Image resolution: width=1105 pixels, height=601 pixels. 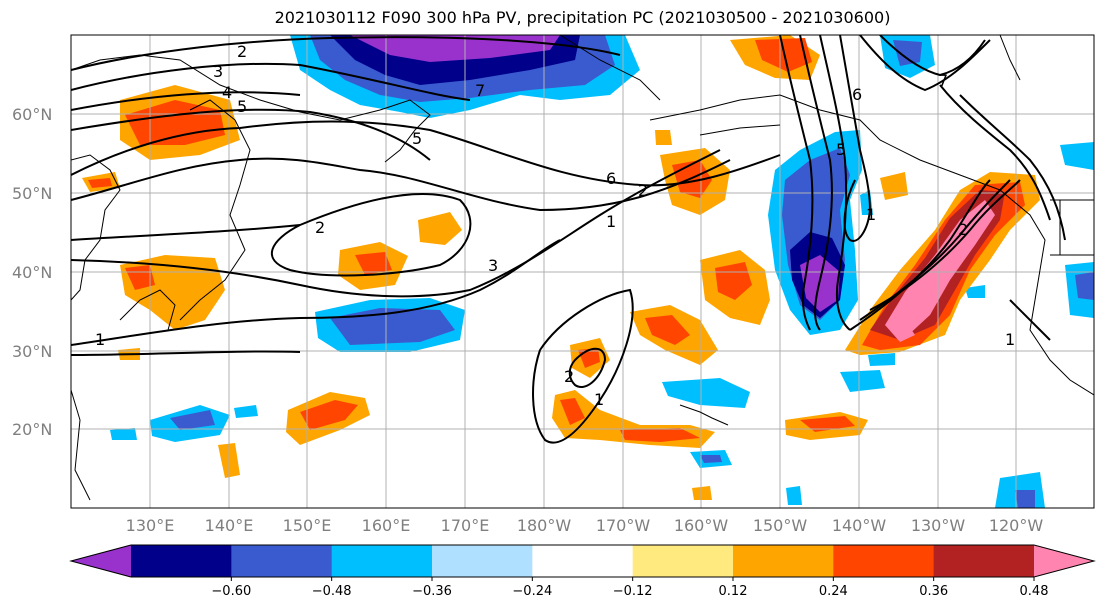 I want to click on colorbar-extend-high, so click(x=1064, y=561).